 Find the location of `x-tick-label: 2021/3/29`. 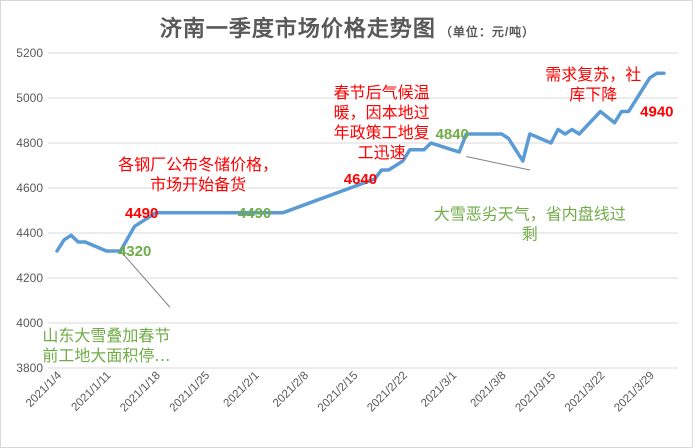

x-tick-label: 2021/3/29 is located at coordinates (634, 392).